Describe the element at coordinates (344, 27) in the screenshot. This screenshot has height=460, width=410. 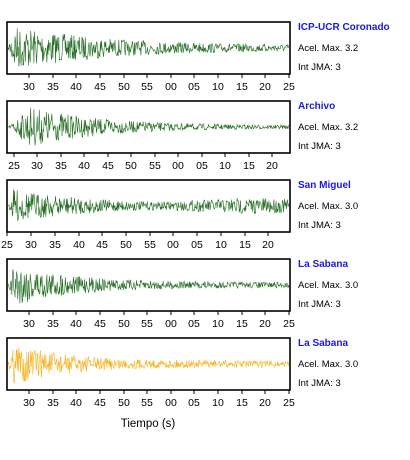
I see `station-name: ICP-UCR Coronado` at that location.